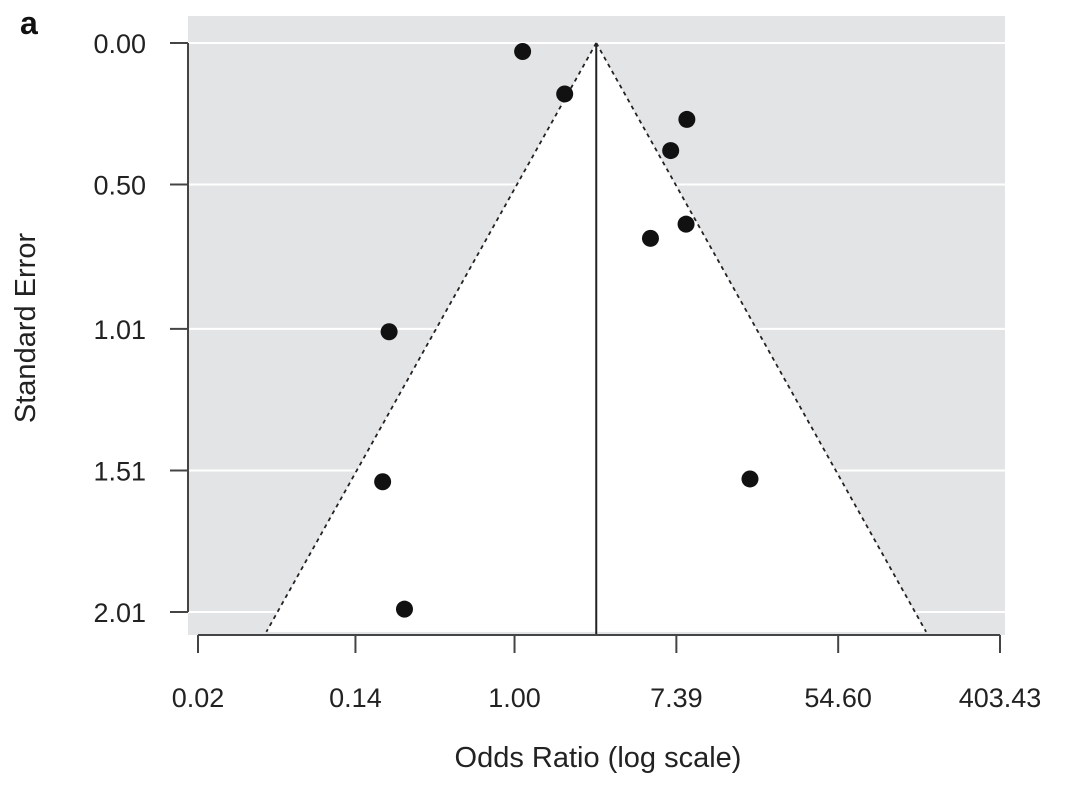 This screenshot has height=796, width=1069. What do you see at coordinates (198, 698) in the screenshot?
I see `x-tick-label-0: 0.02` at bounding box center [198, 698].